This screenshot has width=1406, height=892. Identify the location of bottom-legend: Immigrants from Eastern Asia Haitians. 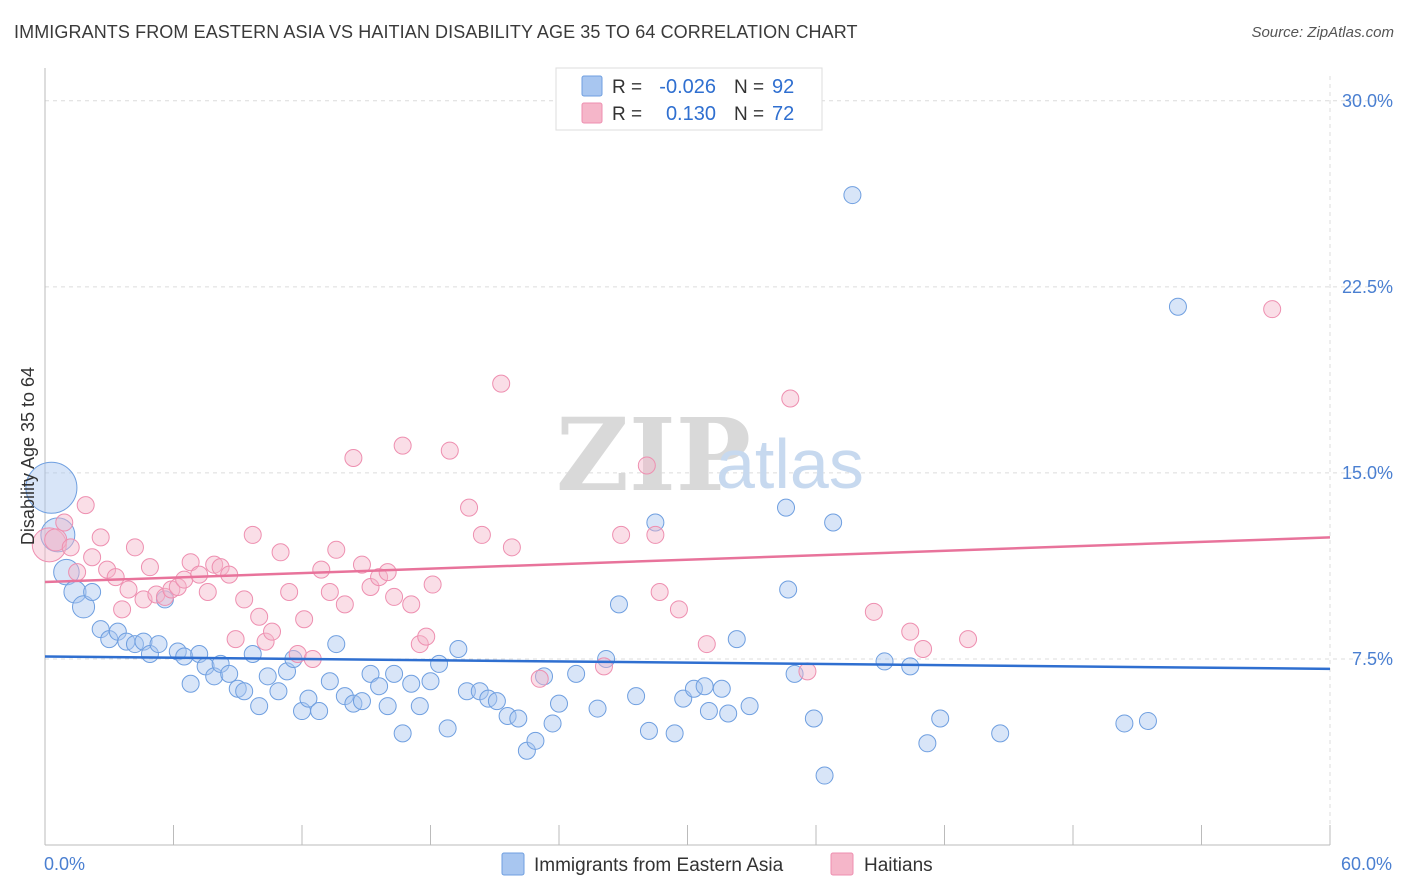
(717, 864).